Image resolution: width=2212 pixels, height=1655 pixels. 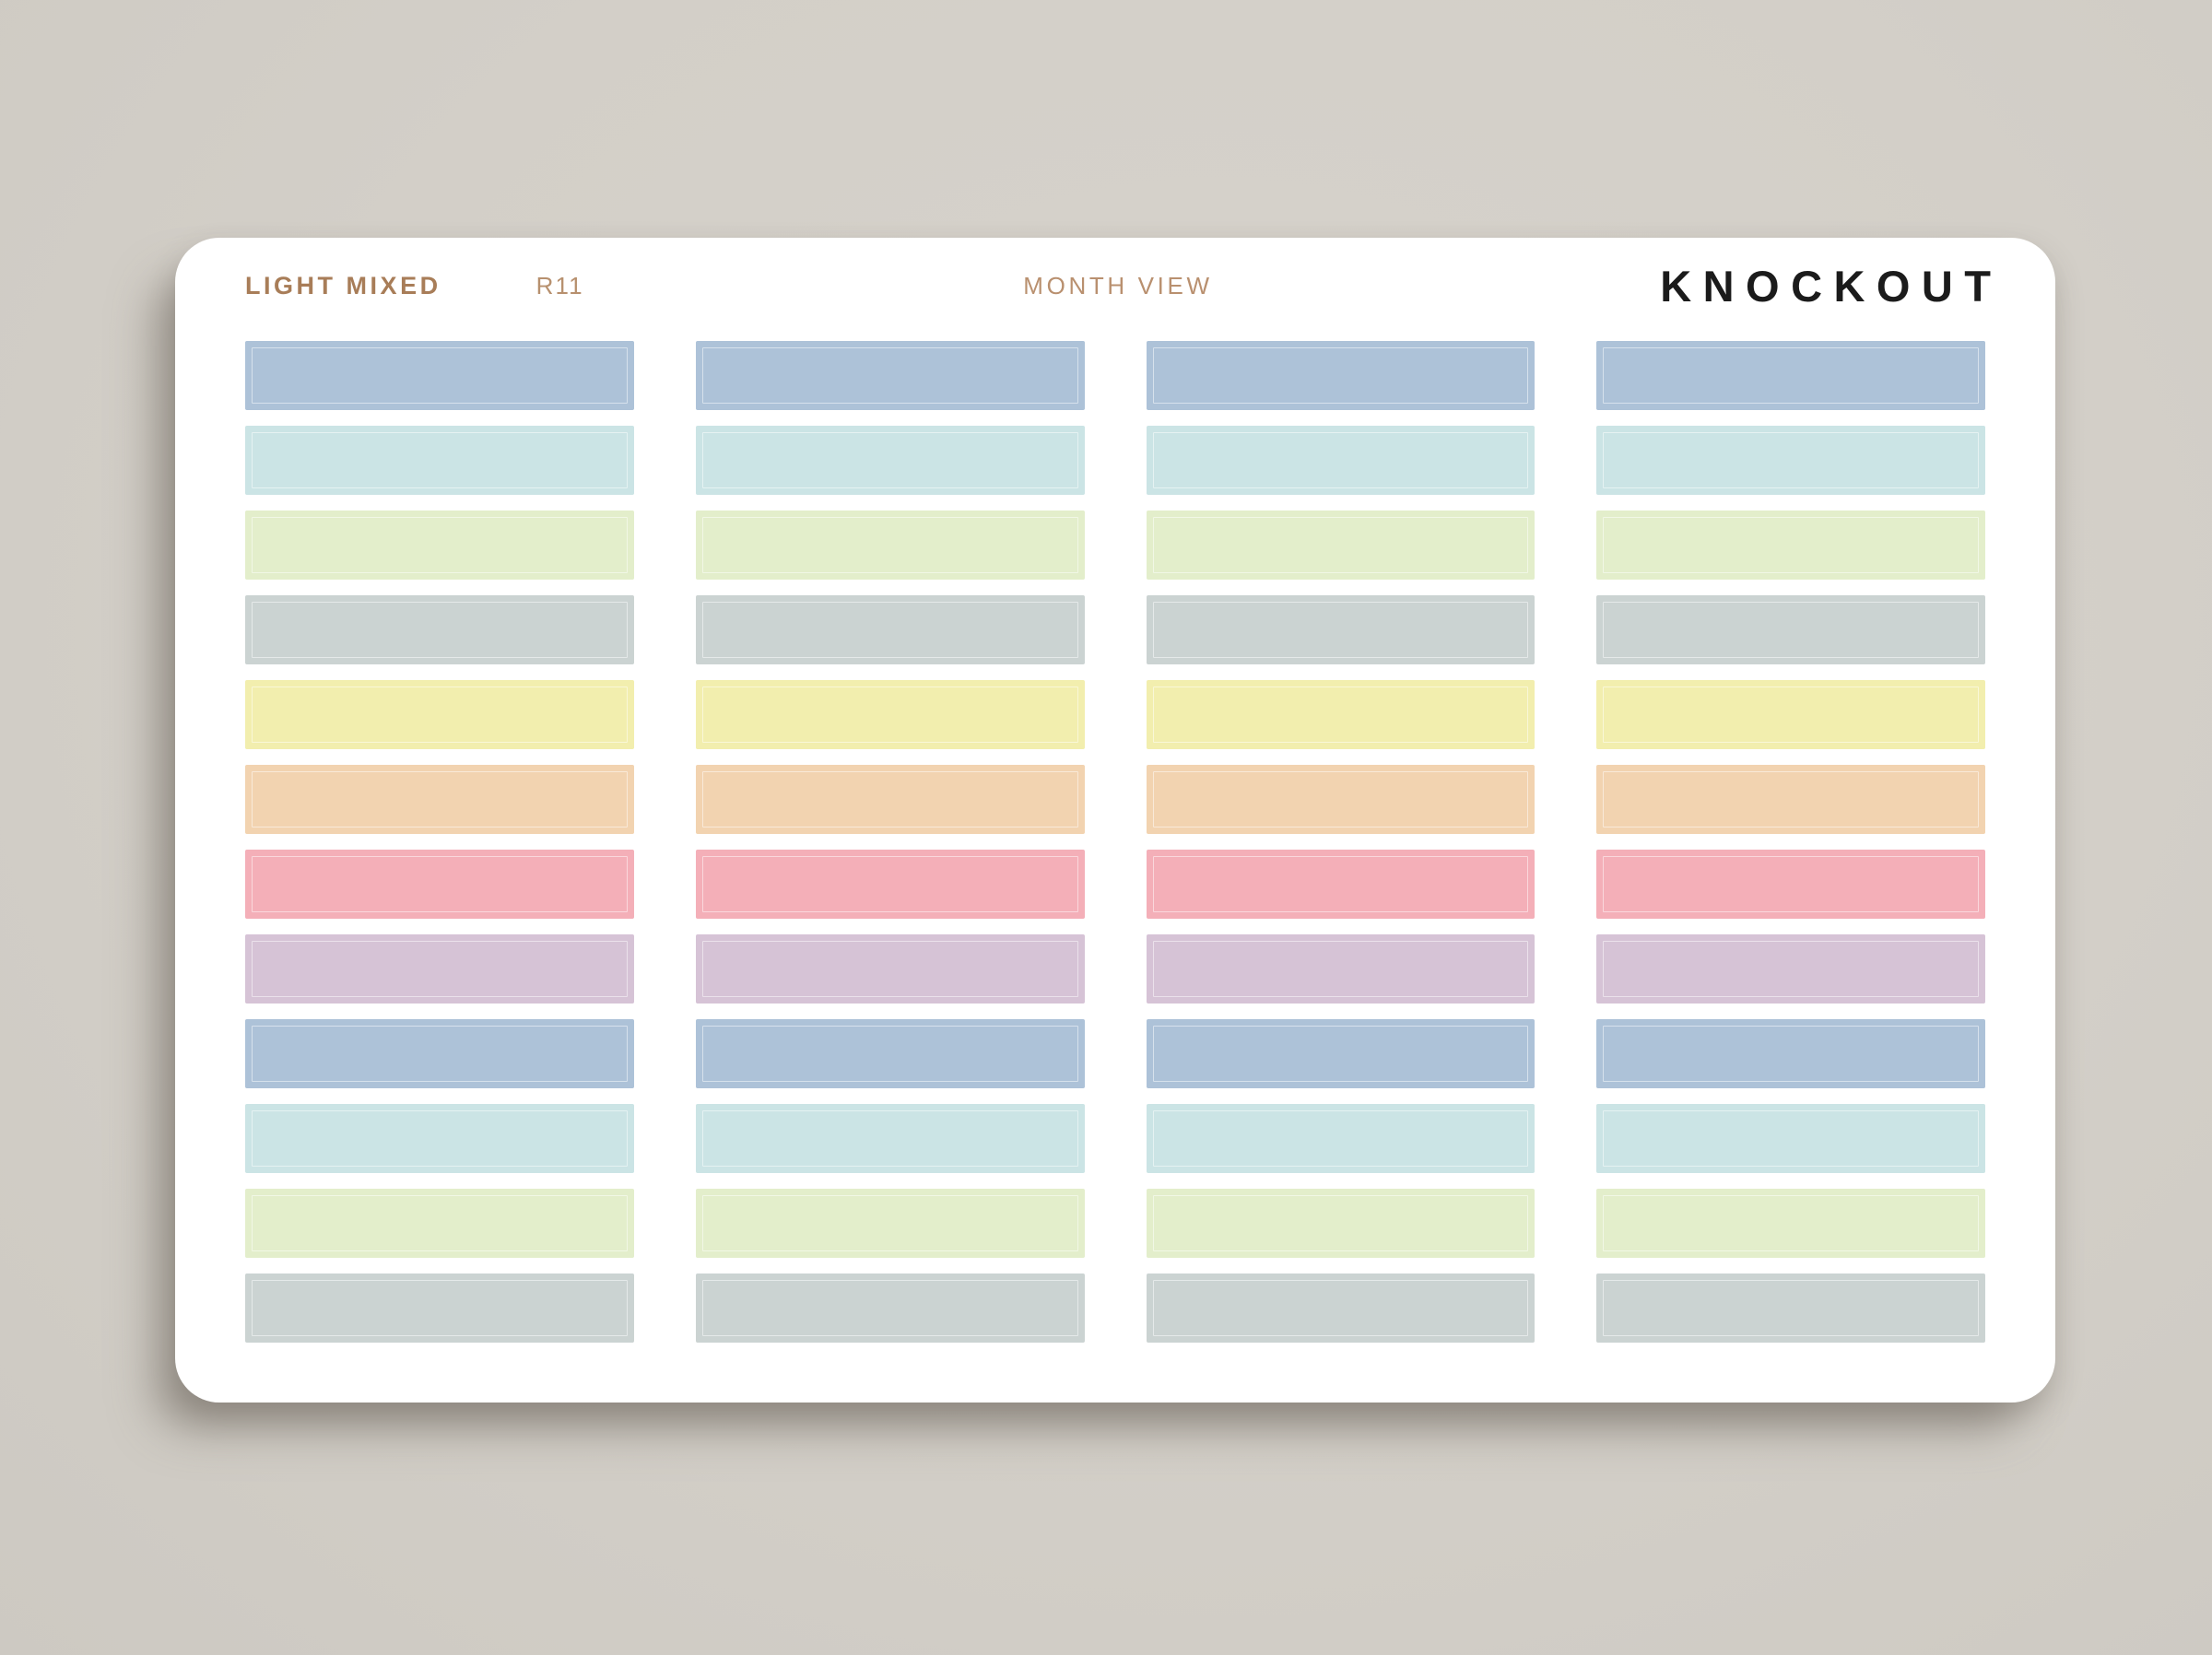 What do you see at coordinates (439, 545) in the screenshot?
I see `sticker-swatch-green-r3c1` at bounding box center [439, 545].